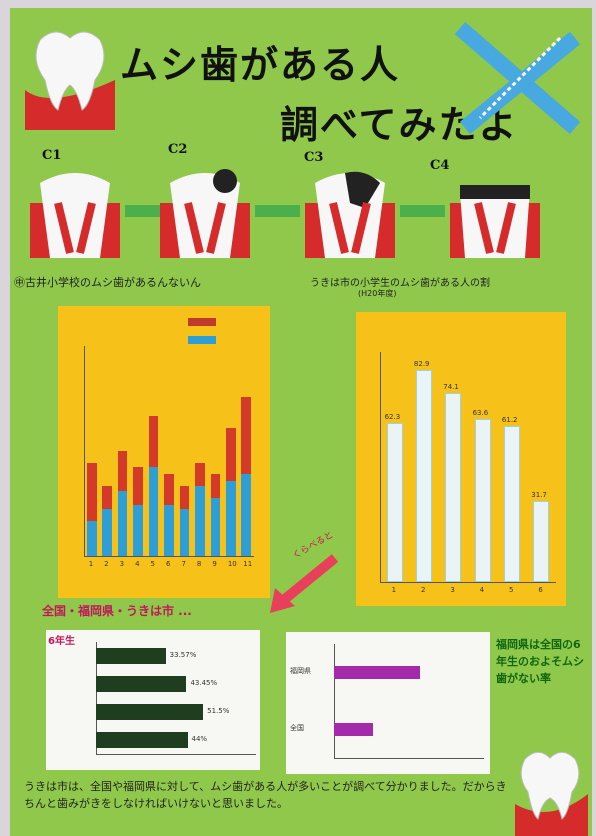 The width and height of the screenshot is (596, 836). Describe the element at coordinates (202, 322) in the screenshot. I see `legend-swatch-a` at that location.